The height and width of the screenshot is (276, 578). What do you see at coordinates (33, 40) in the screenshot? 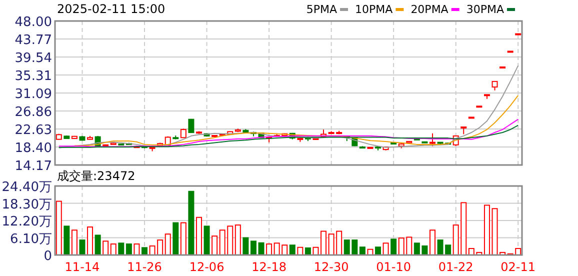
I see `y-tick-label: 43.77` at bounding box center [33, 40].